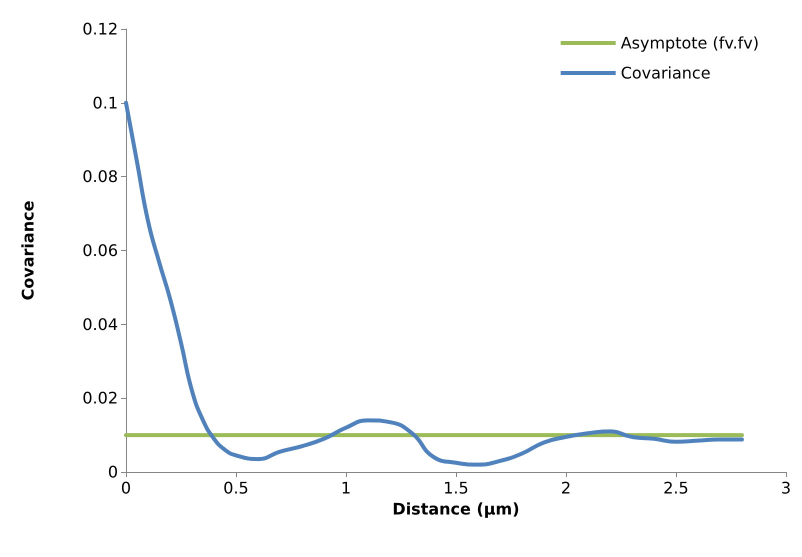 This screenshot has width=802, height=557. Describe the element at coordinates (126, 488) in the screenshot. I see `x-tick-label: 0` at that location.